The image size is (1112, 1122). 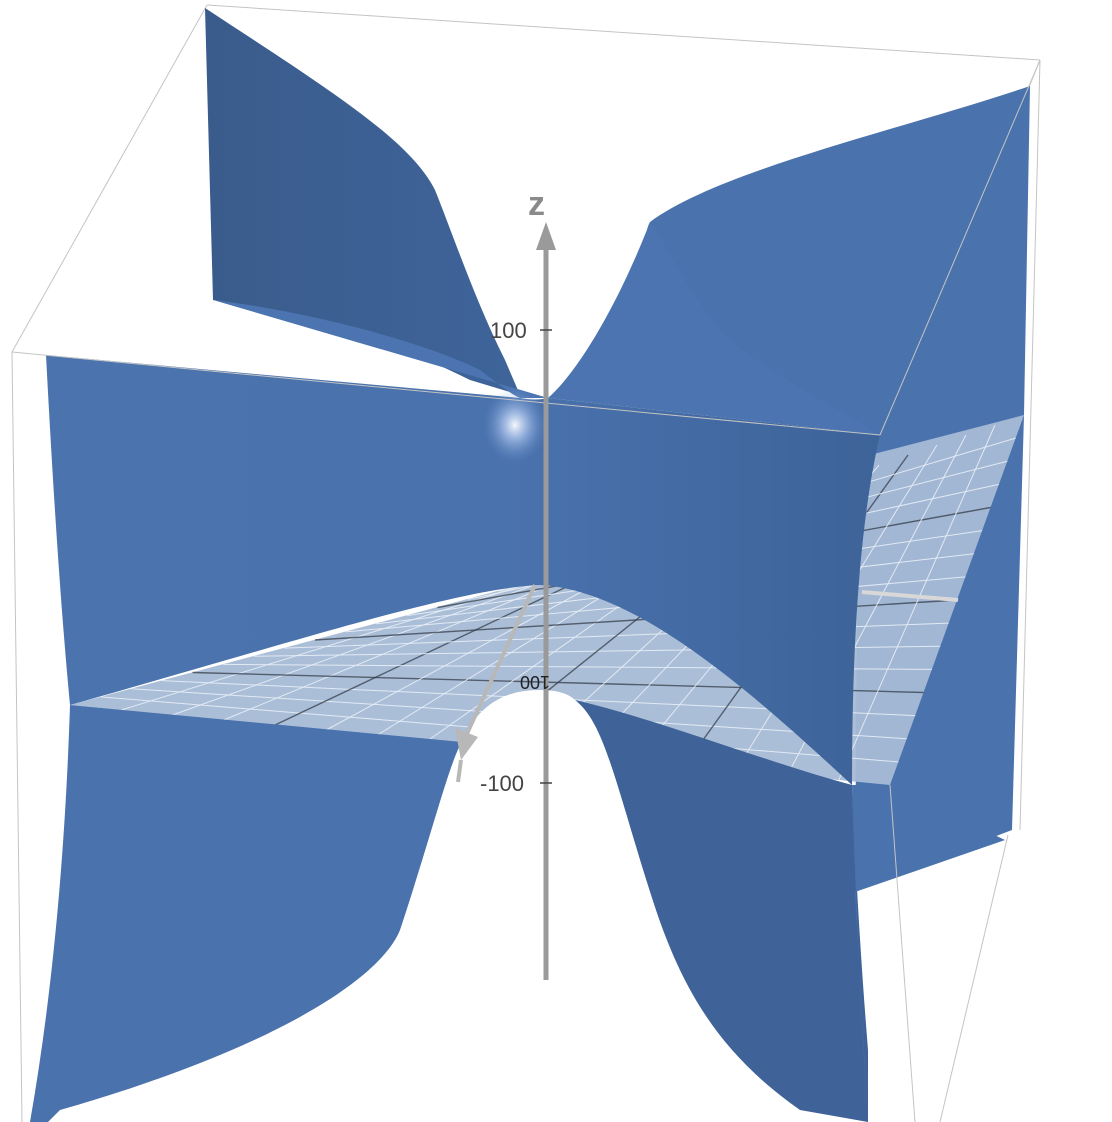 I want to click on surface-lower-left-sheet, so click(x=246, y=913).